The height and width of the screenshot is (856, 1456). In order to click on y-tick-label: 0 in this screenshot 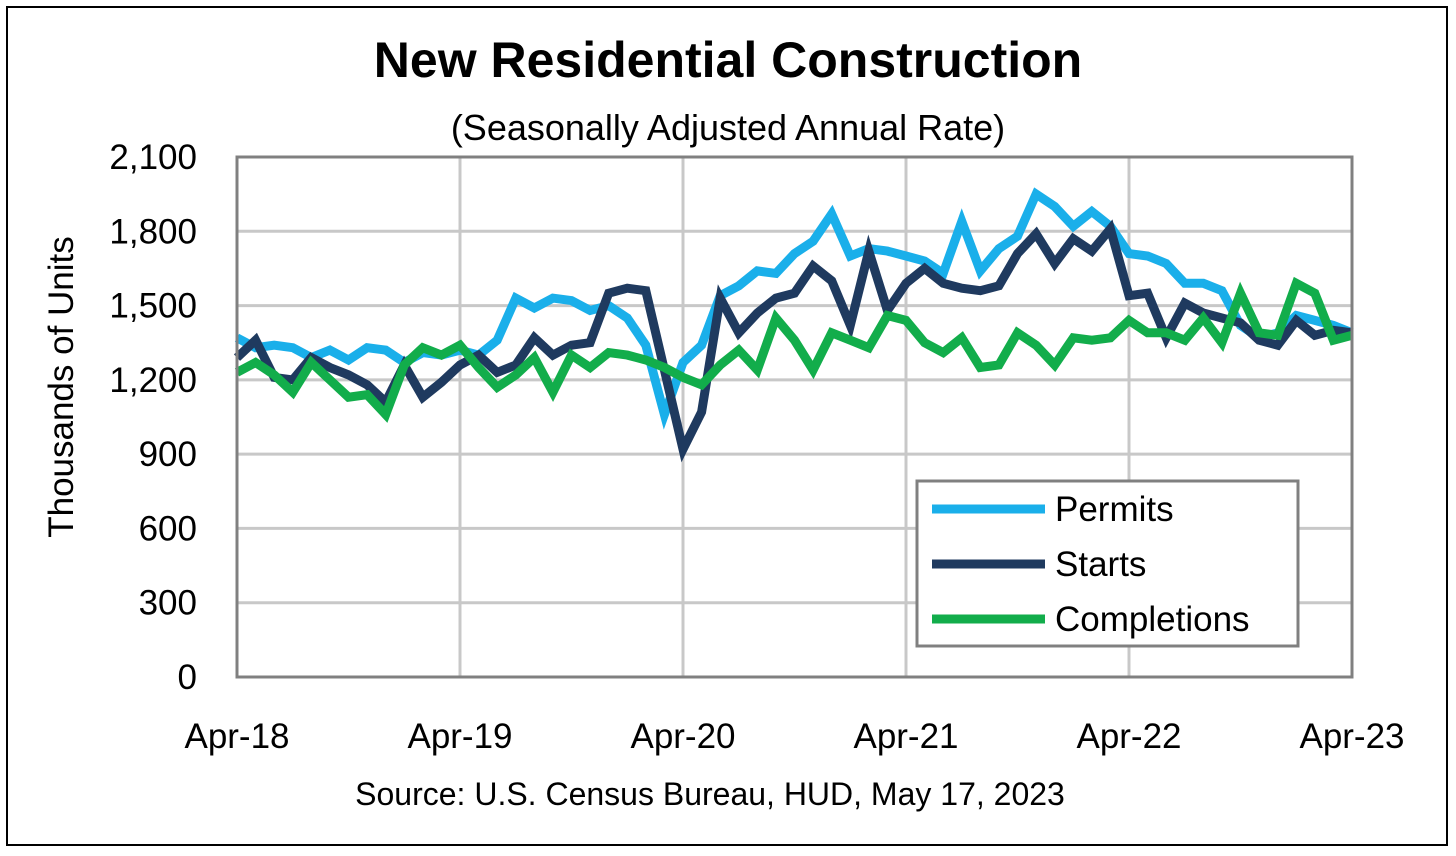, I will do `click(187, 677)`.